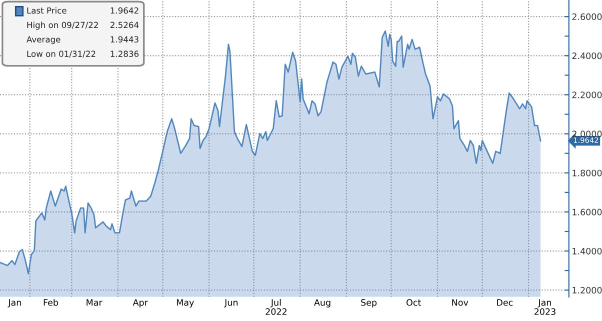 The width and height of the screenshot is (602, 321). Describe the element at coordinates (369, 303) in the screenshot. I see `x-tick-label: Sep` at that location.